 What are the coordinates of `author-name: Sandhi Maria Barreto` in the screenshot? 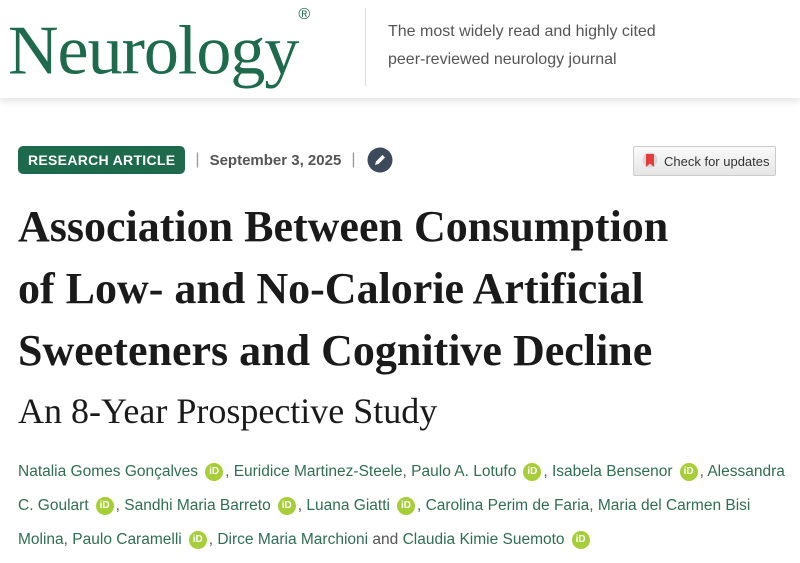 It's located at (197, 505).